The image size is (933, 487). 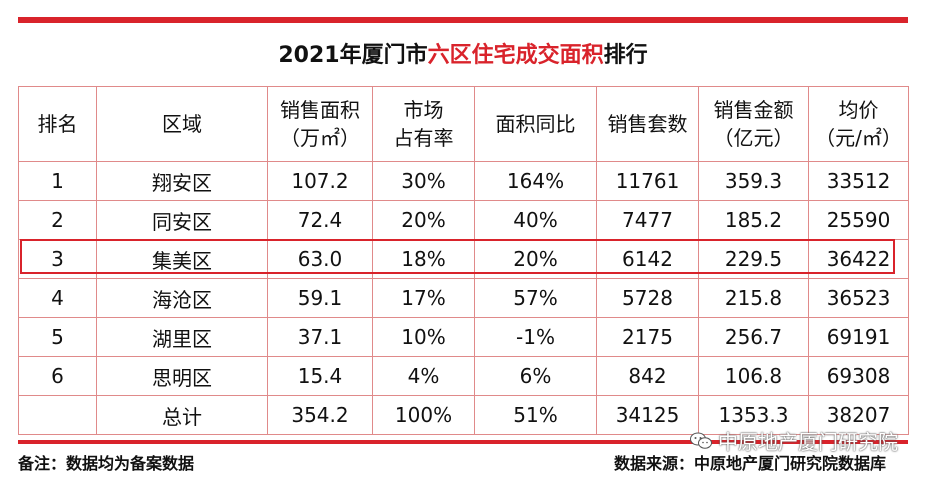 I want to click on column-header-line: 面积同比, so click(x=535, y=124).